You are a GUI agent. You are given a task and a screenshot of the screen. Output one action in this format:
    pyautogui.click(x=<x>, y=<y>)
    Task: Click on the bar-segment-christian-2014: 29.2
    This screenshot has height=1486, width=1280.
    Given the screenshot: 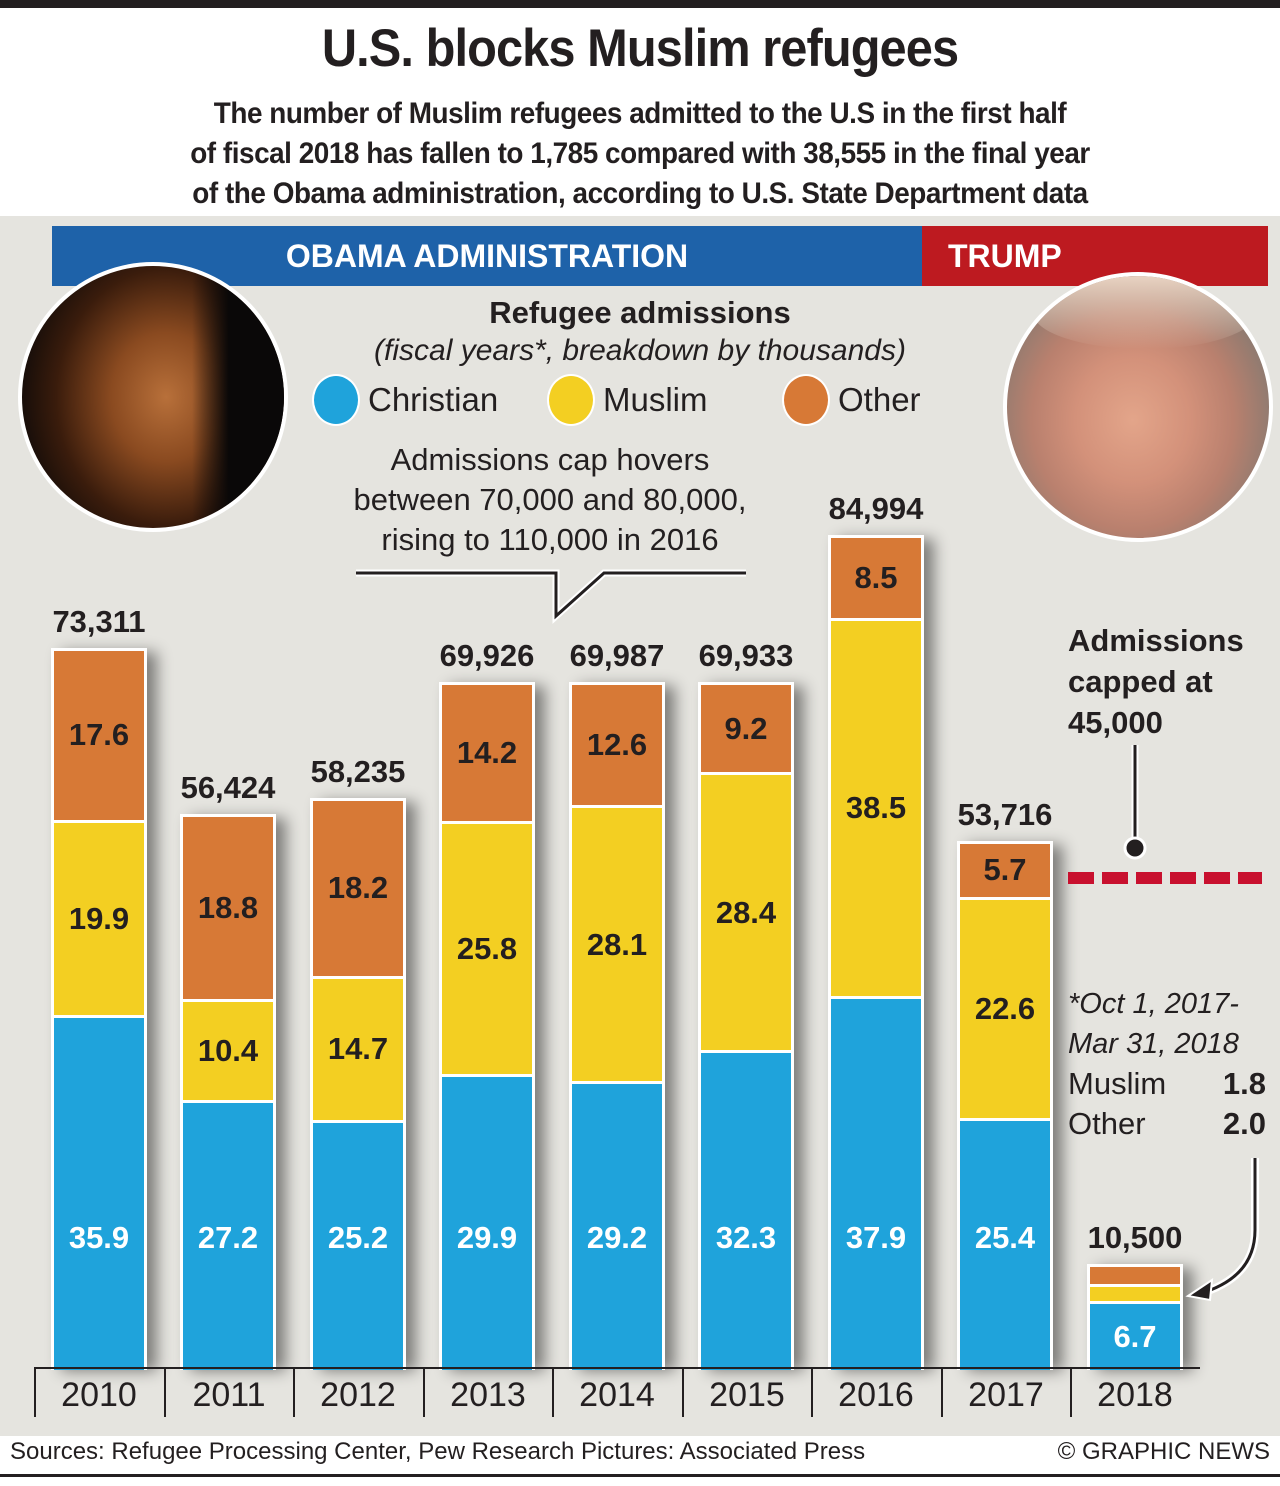 What is the action you would take?
    pyautogui.click(x=617, y=1225)
    